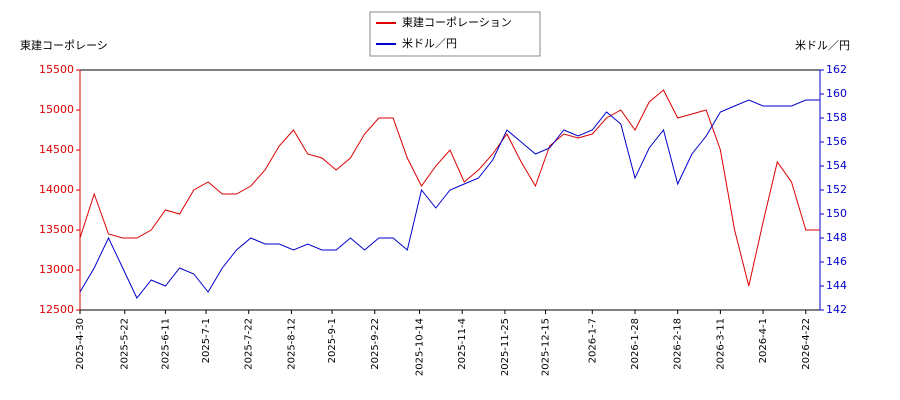 Image resolution: width=900 pixels, height=400 pixels. I want to click on x-tick-label: 2026-1-28, so click(635, 344).